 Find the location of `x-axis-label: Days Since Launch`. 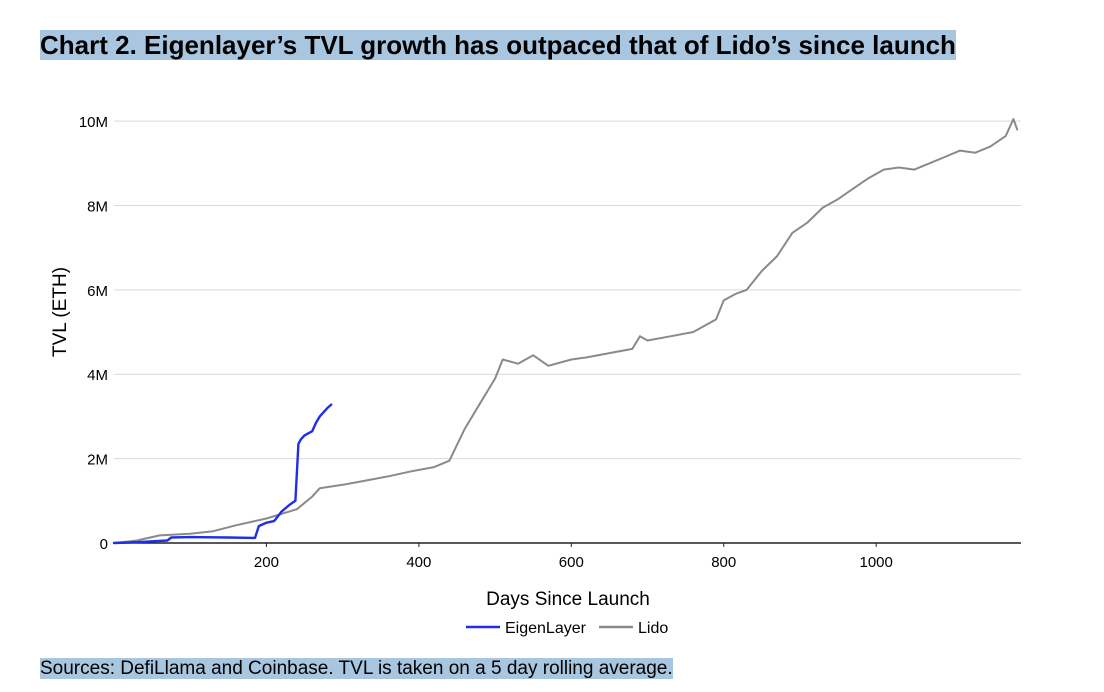

x-axis-label: Days Since Launch is located at coordinates (568, 599).